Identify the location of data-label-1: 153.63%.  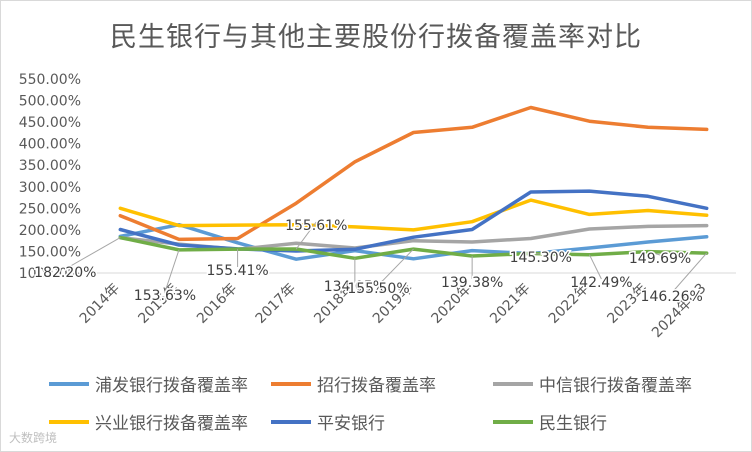
(165, 296).